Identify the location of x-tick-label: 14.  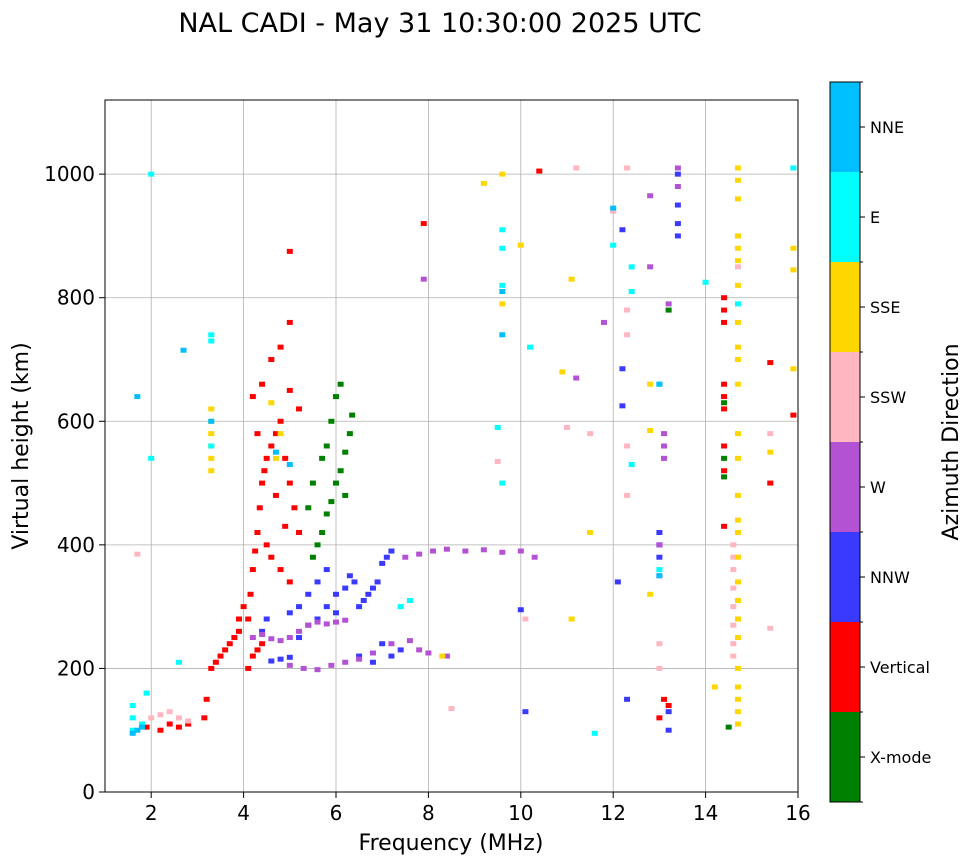
(705, 813).